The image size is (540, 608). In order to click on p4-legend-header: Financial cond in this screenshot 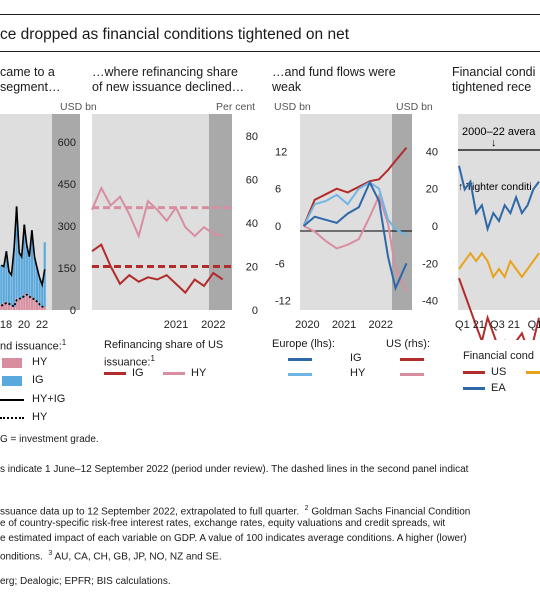, I will do `click(498, 356)`.